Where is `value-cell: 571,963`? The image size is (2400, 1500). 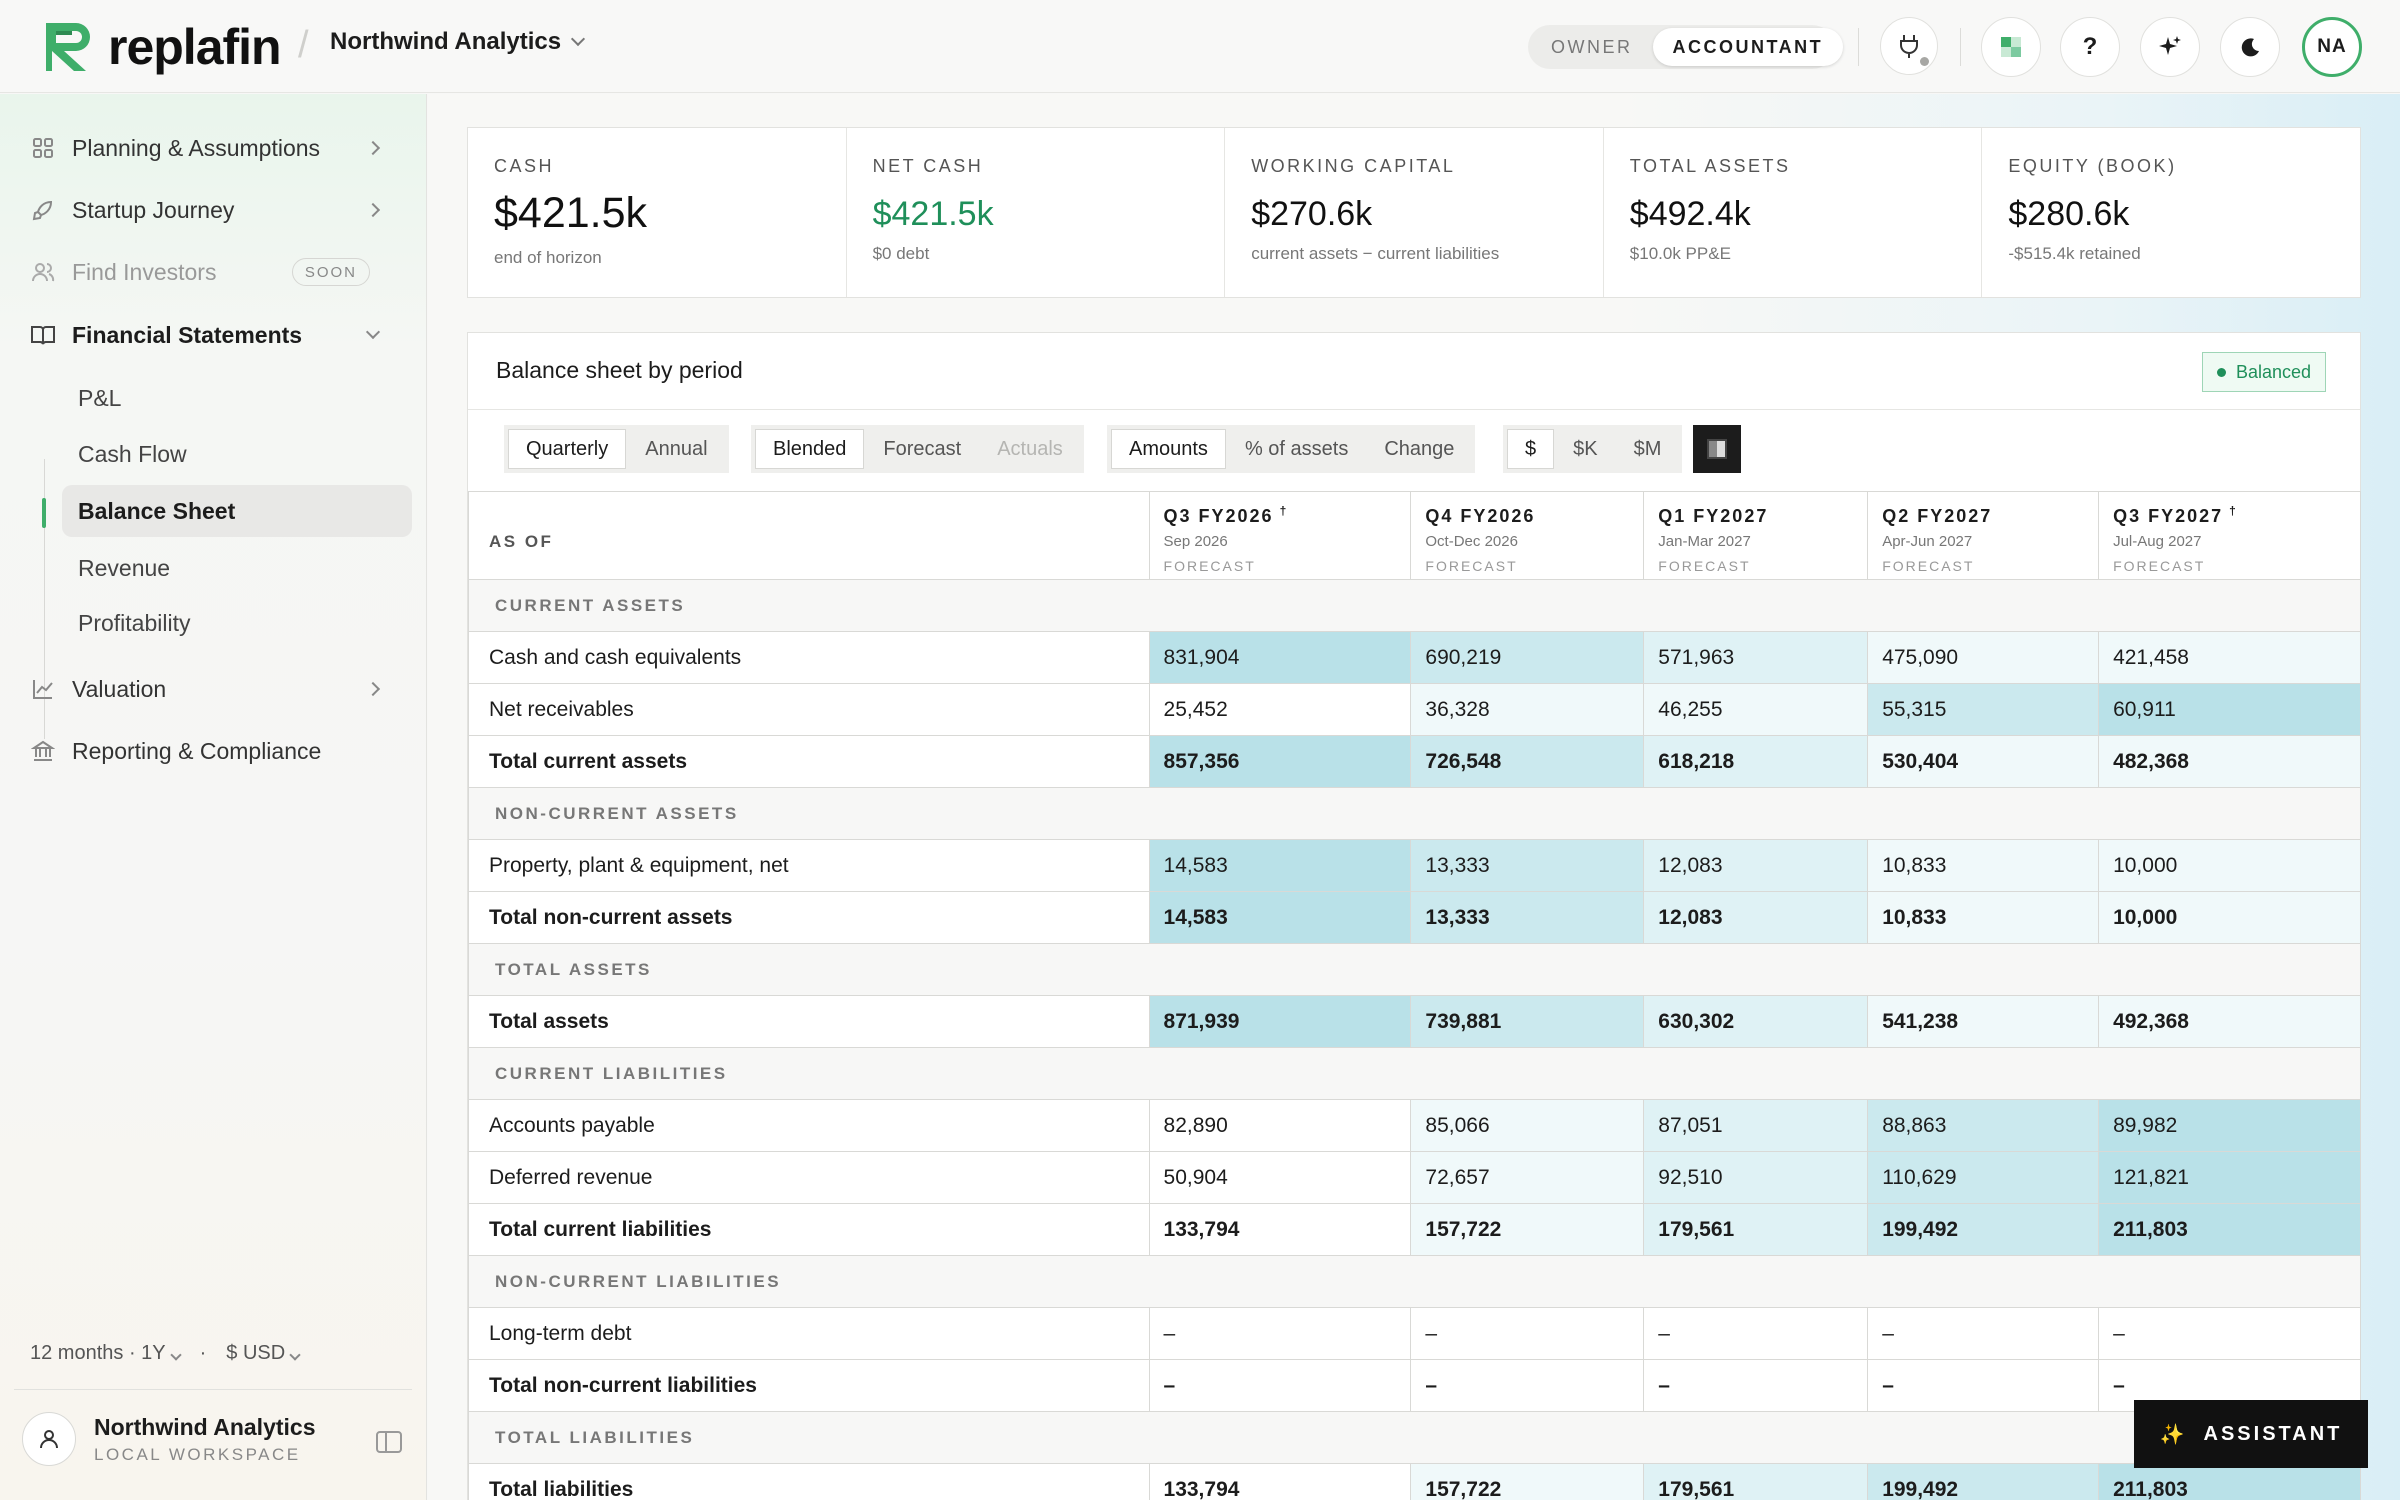
value-cell: 571,963 is located at coordinates (1756, 657).